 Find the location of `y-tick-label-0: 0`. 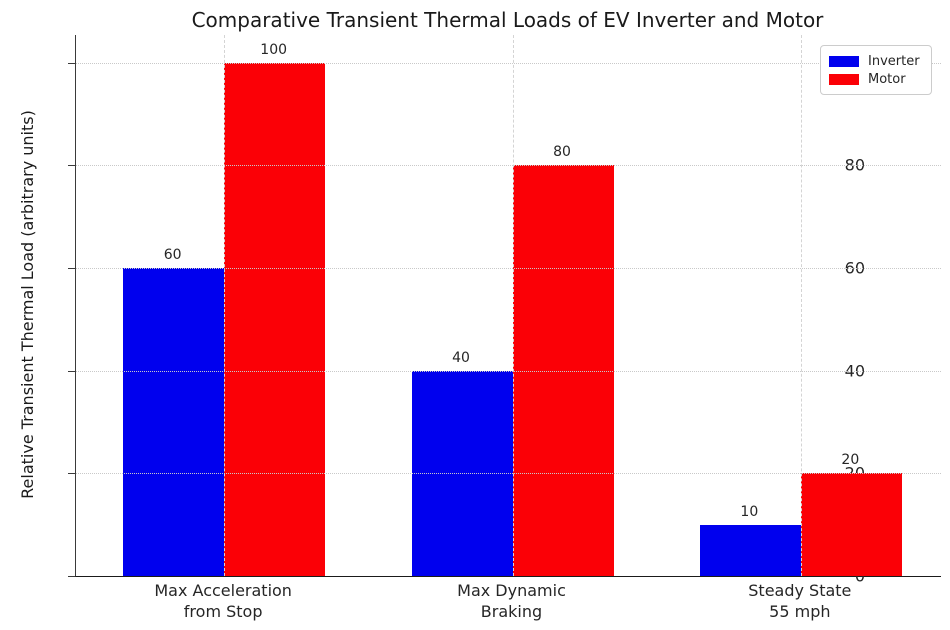

y-tick-label-0: 0 is located at coordinates (859, 576).